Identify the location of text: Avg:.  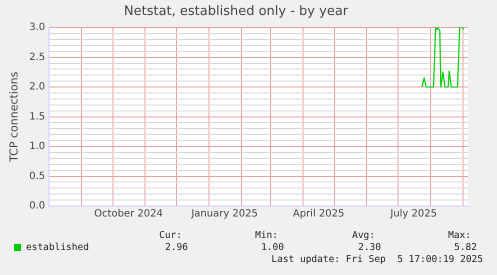
(363, 235).